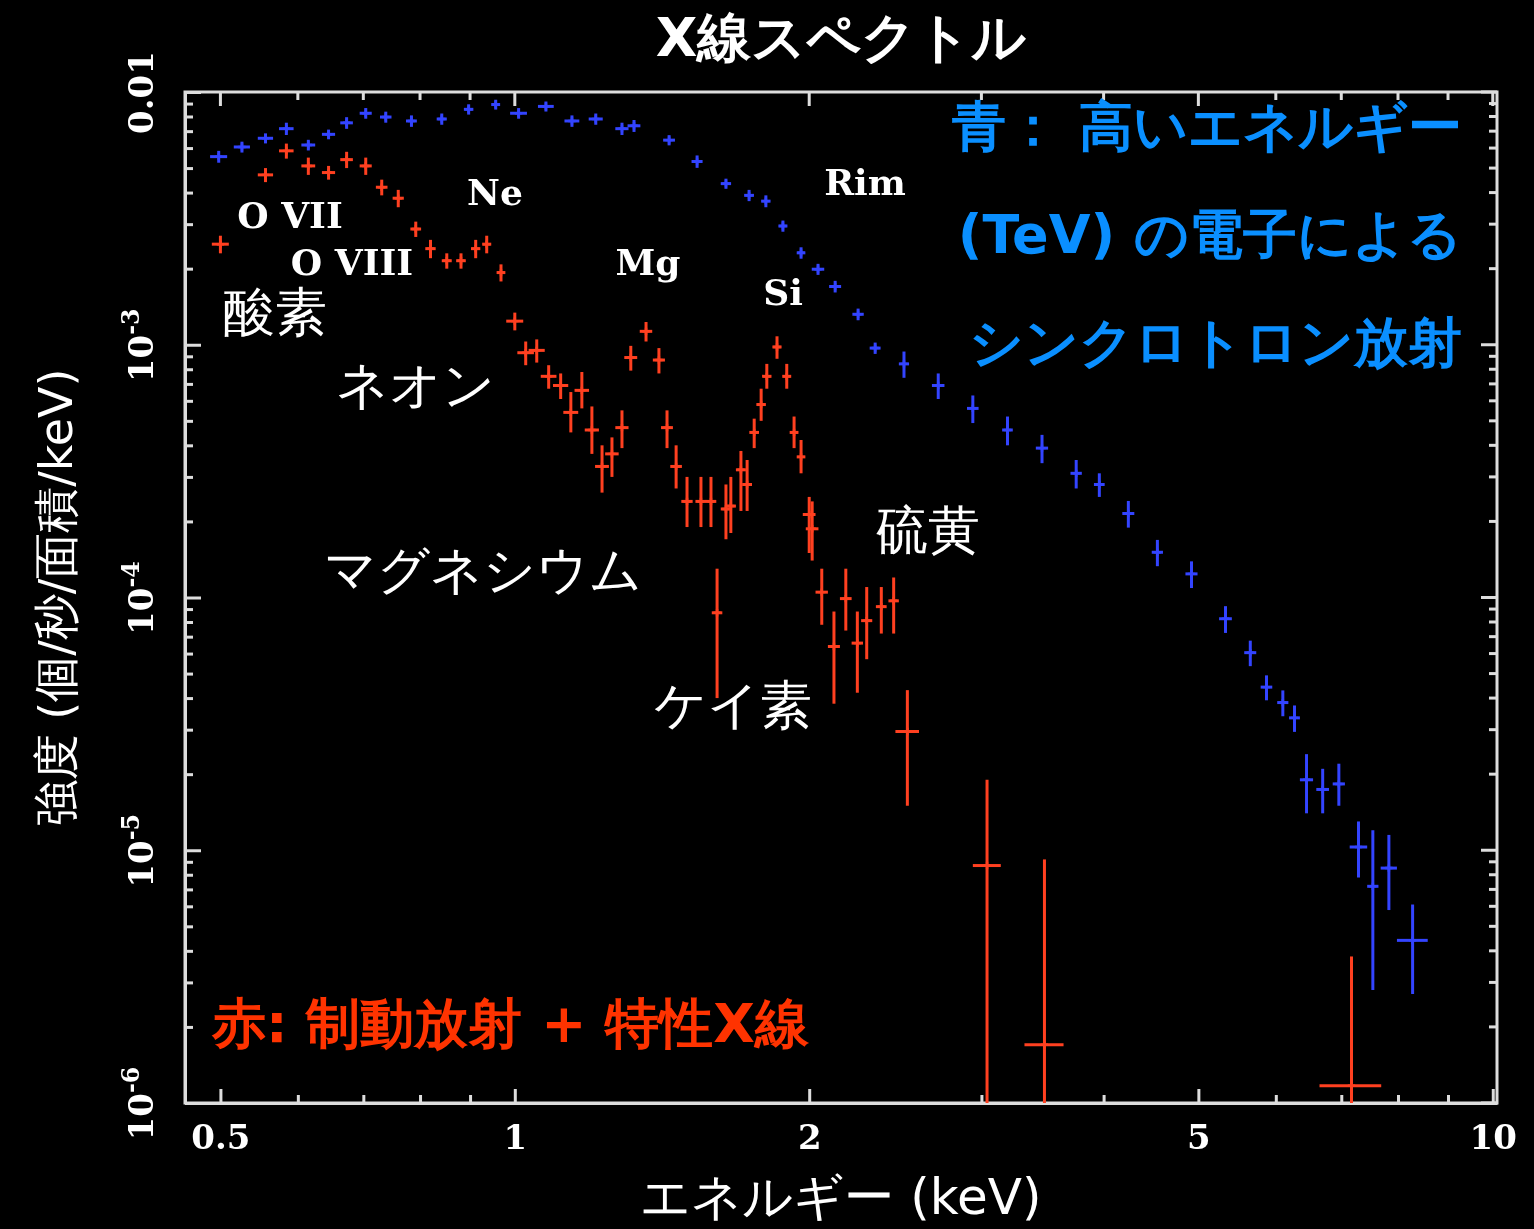  Describe the element at coordinates (809, 1137) in the screenshot. I see `x-tick-label: 2` at that location.